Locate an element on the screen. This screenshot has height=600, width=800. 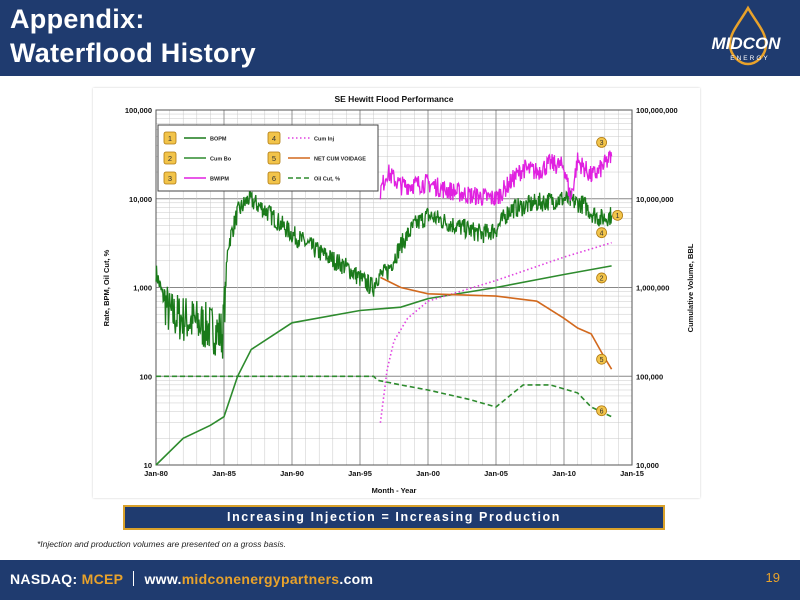
y-tick-label-right: 100,000 is located at coordinates (649, 376).